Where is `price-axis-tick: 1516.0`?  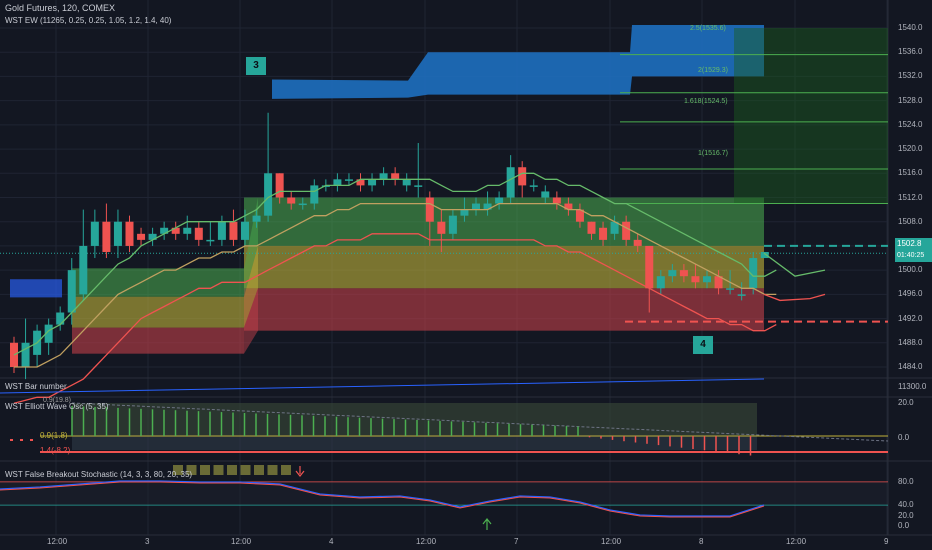 price-axis-tick: 1516.0 is located at coordinates (910, 173).